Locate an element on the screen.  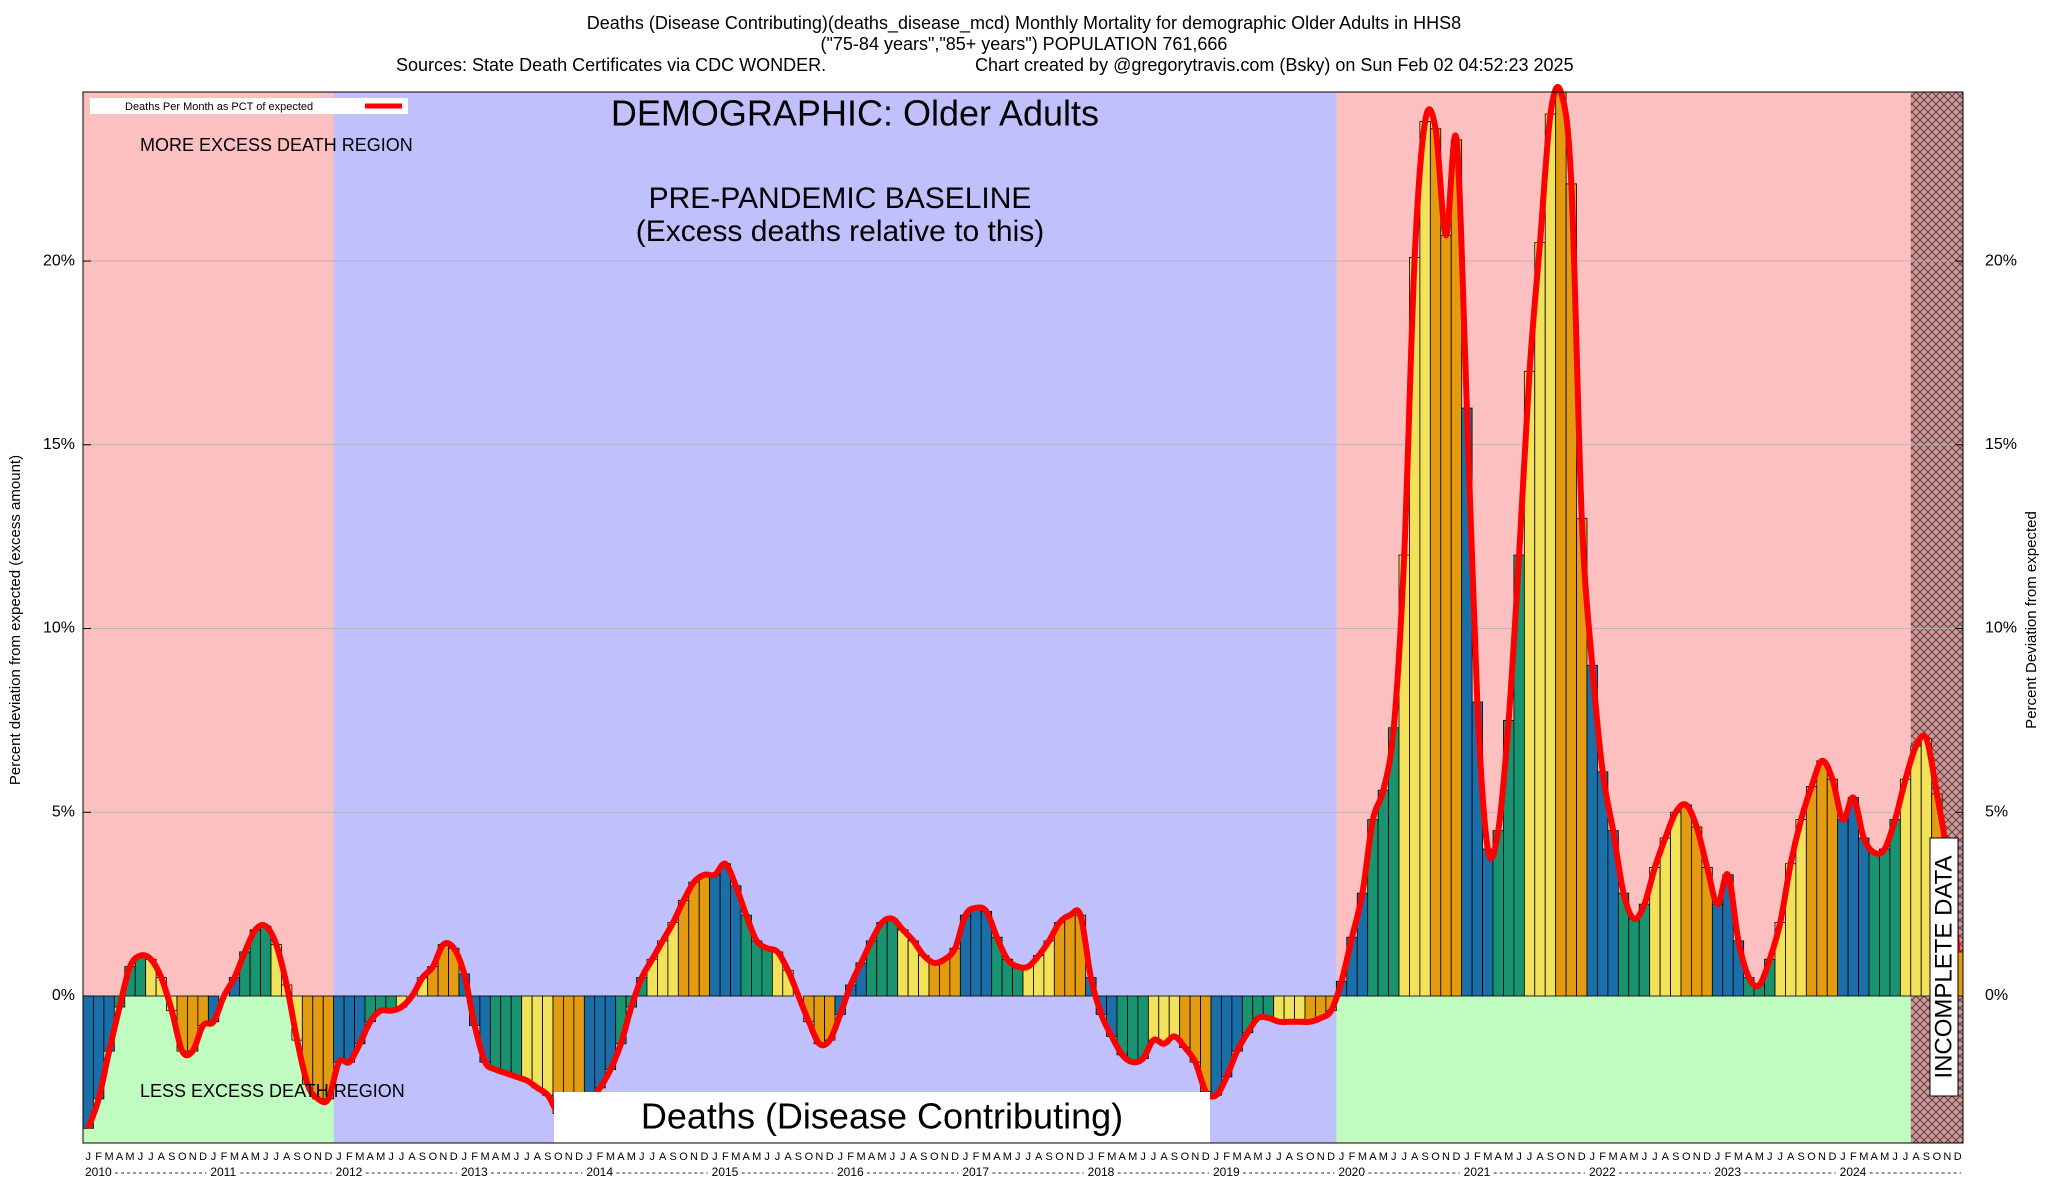
y2-tick-label: 5% is located at coordinates (1996, 811).